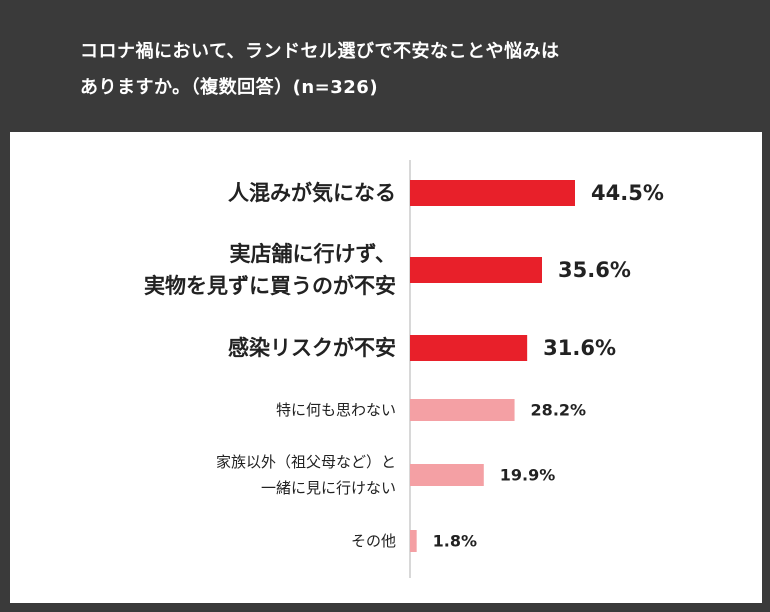 Image resolution: width=770 pixels, height=612 pixels. What do you see at coordinates (559, 410) in the screenshot?
I see `value-label-3: 28.2%` at bounding box center [559, 410].